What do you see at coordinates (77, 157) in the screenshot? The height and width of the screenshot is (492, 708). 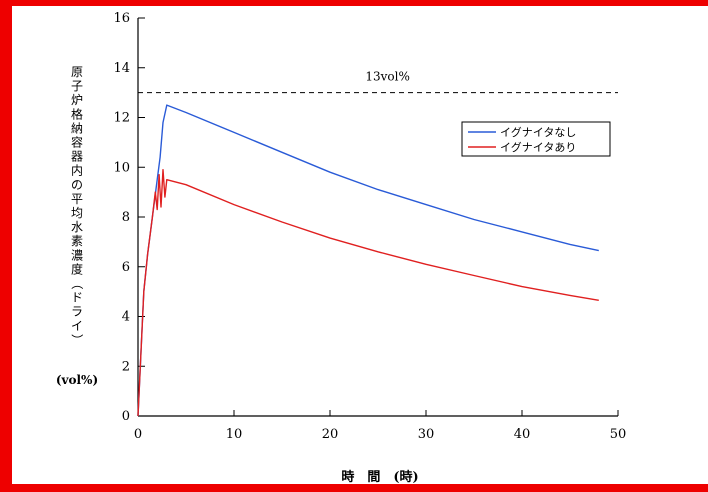 I see `y-axis-label-char: 器` at bounding box center [77, 157].